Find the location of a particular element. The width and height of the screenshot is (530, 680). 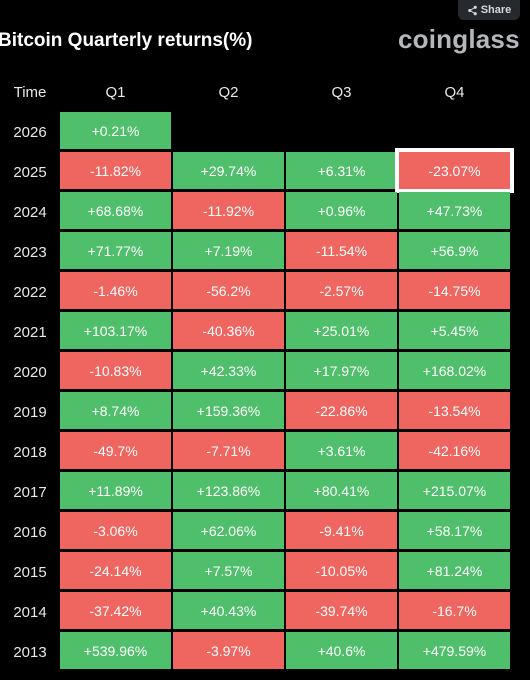

return-cell-q1: -10.83% is located at coordinates (115, 370).